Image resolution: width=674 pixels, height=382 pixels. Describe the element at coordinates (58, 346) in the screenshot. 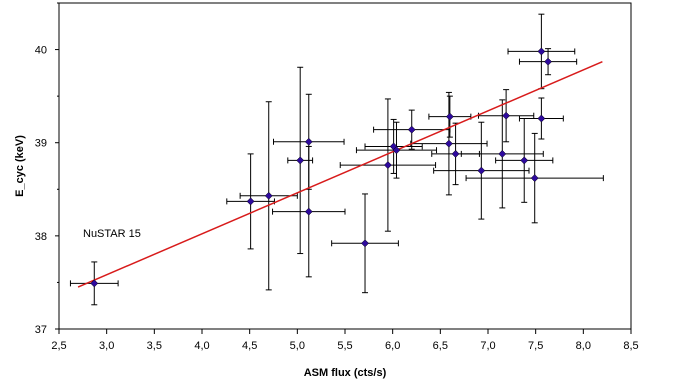

I see `x-tick-label: 2,5` at that location.